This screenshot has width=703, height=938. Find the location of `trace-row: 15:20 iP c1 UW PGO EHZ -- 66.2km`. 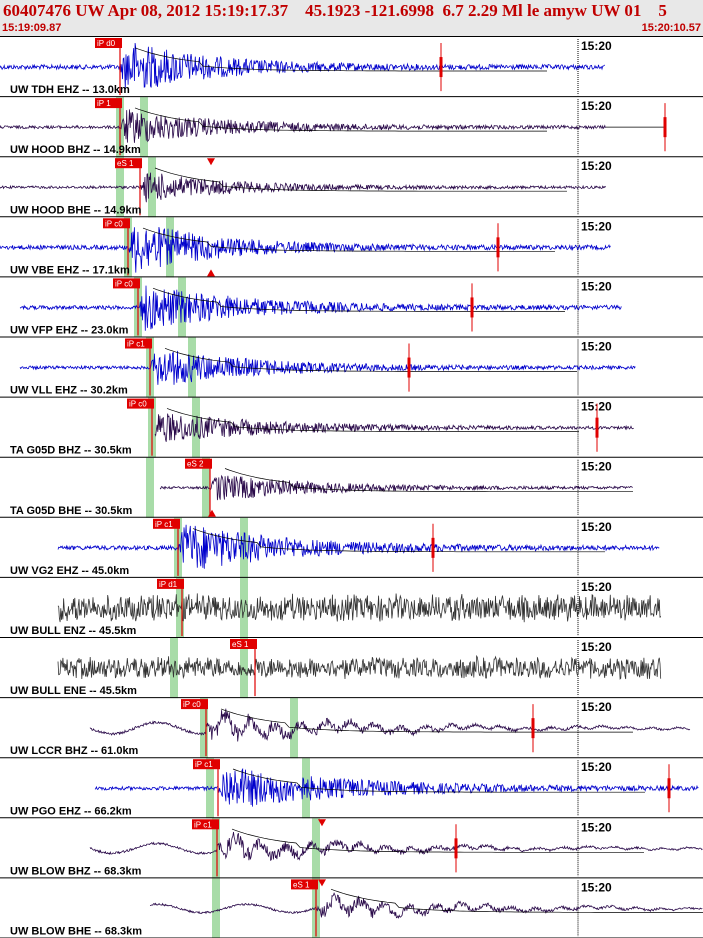

trace-row: 15:20 iP c1 UW PGO EHZ -- 66.2km is located at coordinates (351, 789).